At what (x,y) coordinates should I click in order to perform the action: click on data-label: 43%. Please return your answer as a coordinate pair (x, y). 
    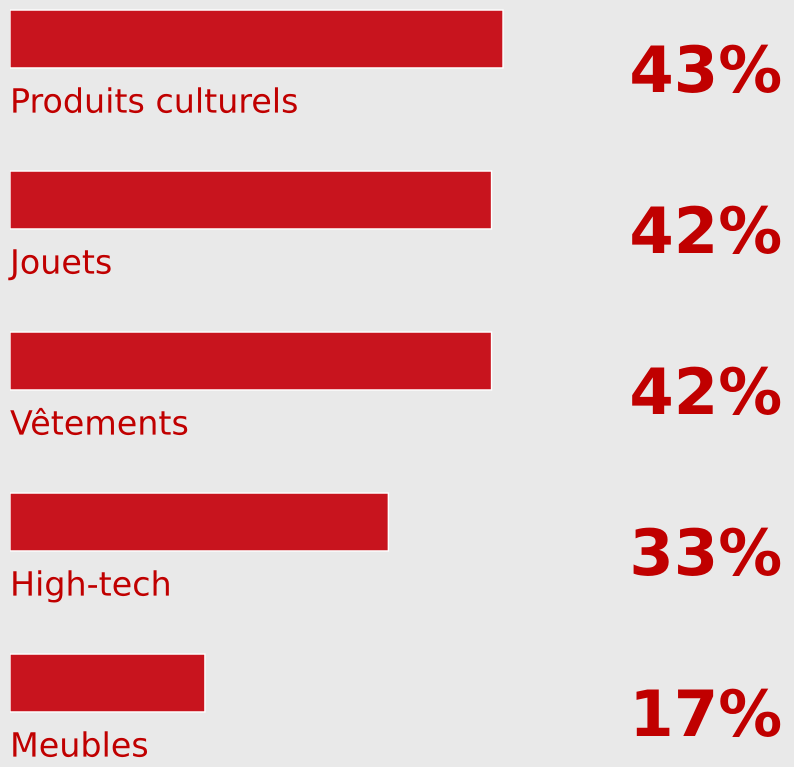
    Looking at the image, I should click on (706, 68).